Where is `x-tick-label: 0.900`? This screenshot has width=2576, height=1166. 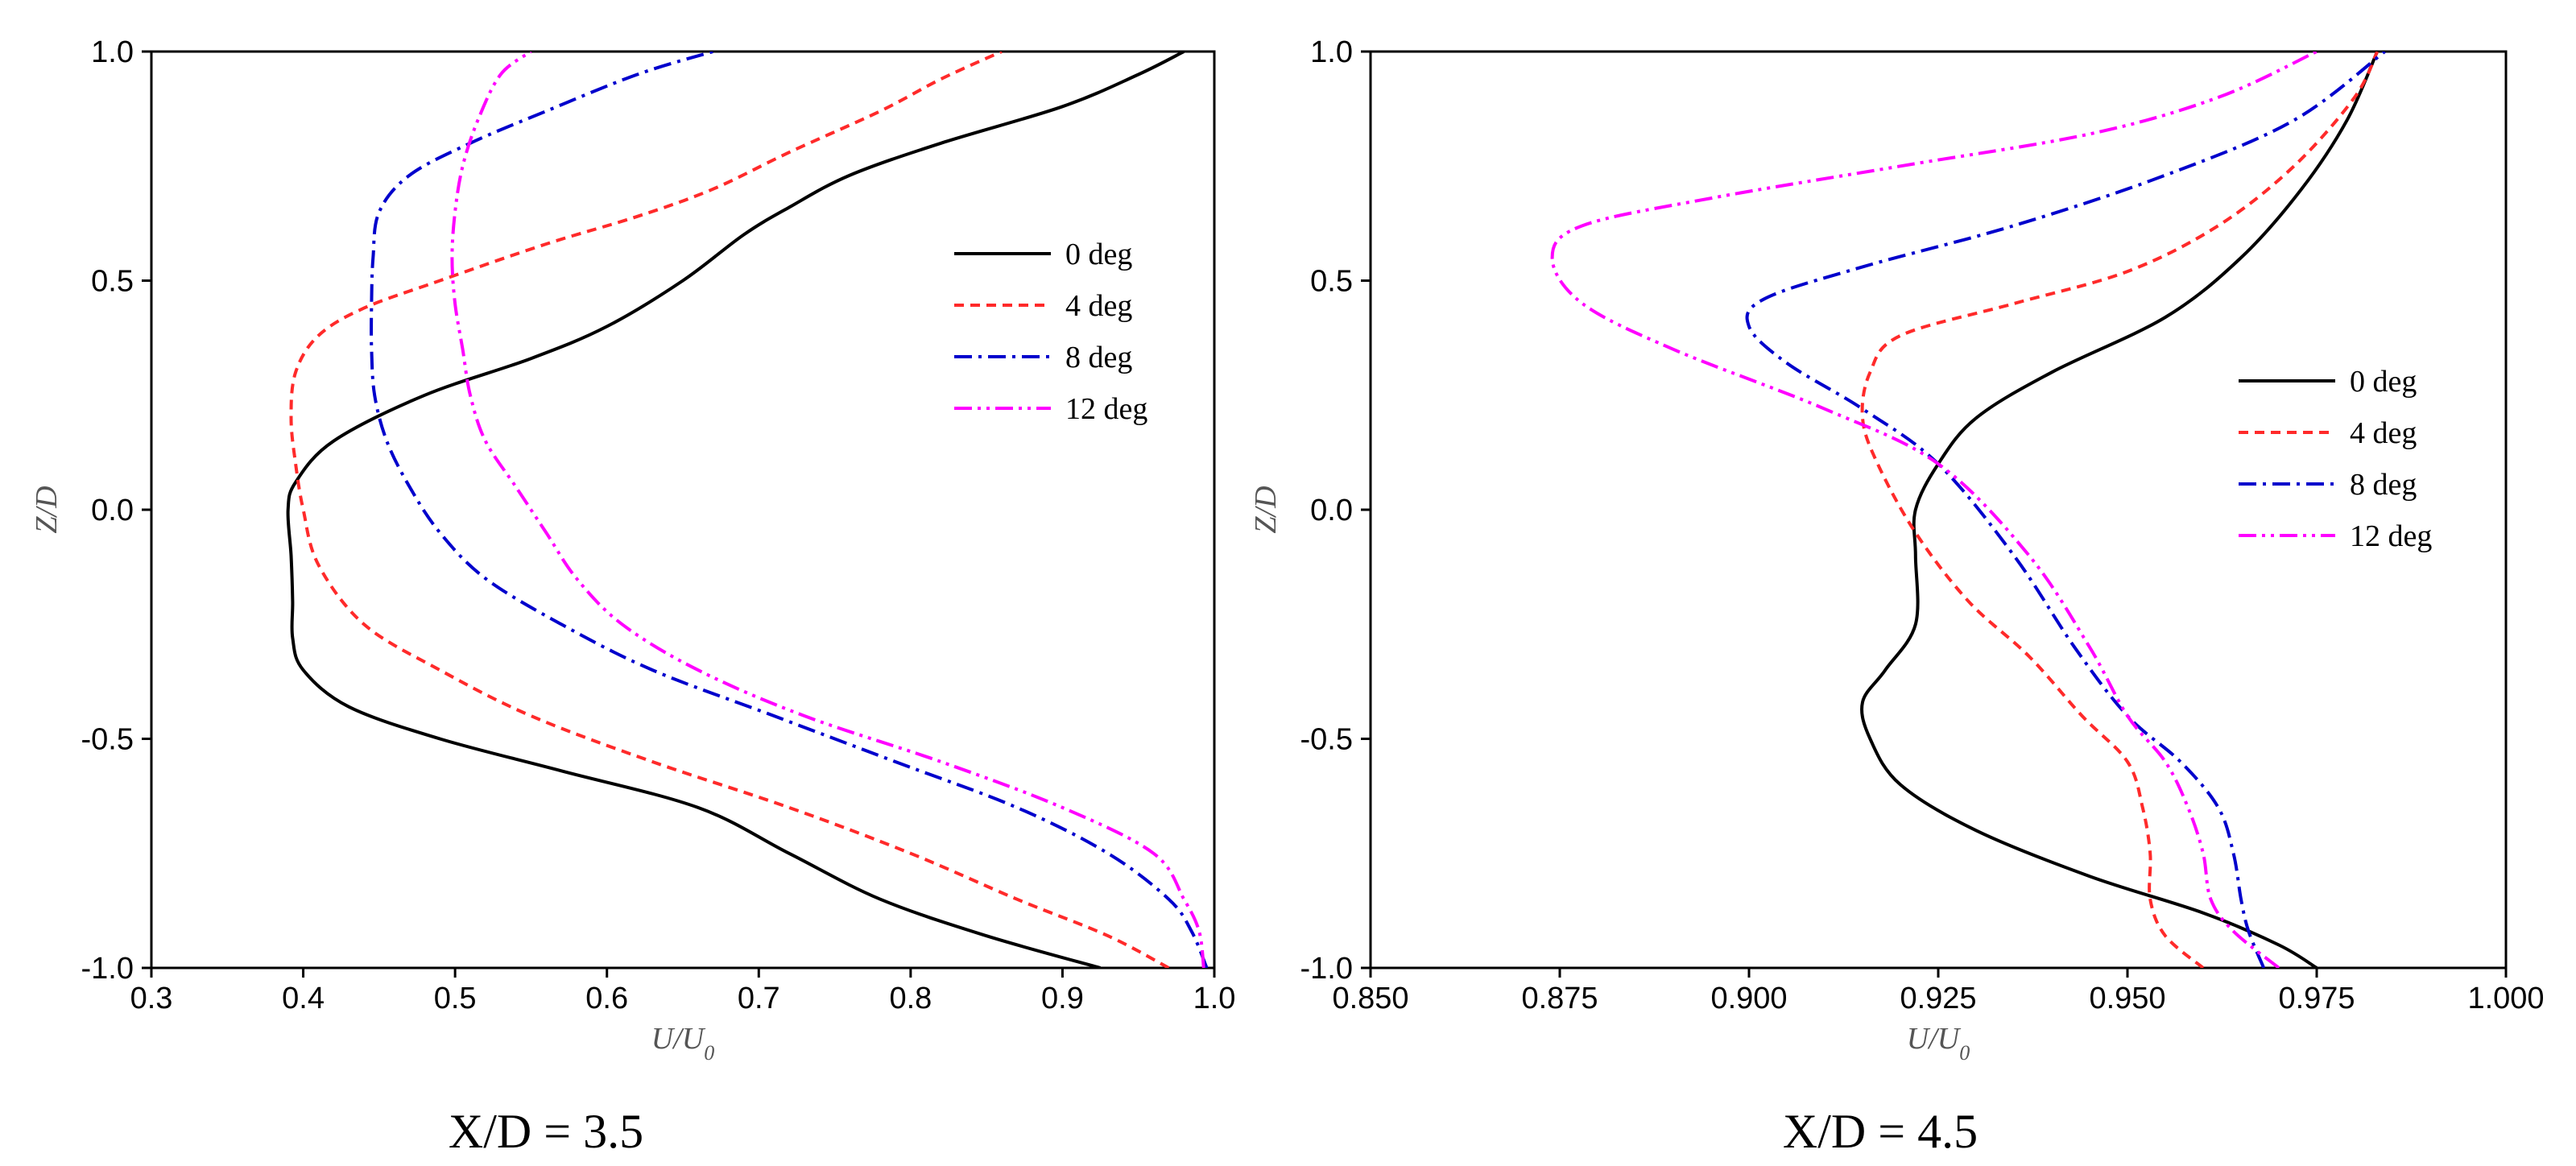
x-tick-label: 0.900 is located at coordinates (1749, 998).